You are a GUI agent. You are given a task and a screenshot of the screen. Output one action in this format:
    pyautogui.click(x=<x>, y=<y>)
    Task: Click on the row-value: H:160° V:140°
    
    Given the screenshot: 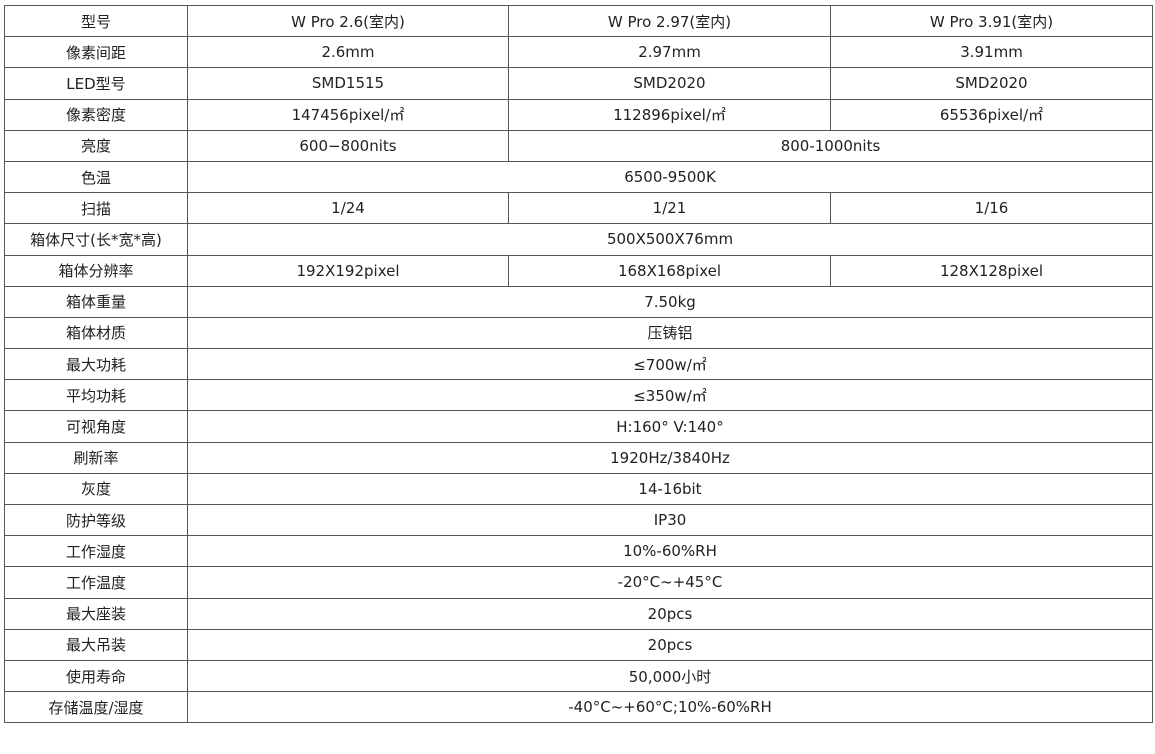 What is the action you would take?
    pyautogui.click(x=670, y=426)
    